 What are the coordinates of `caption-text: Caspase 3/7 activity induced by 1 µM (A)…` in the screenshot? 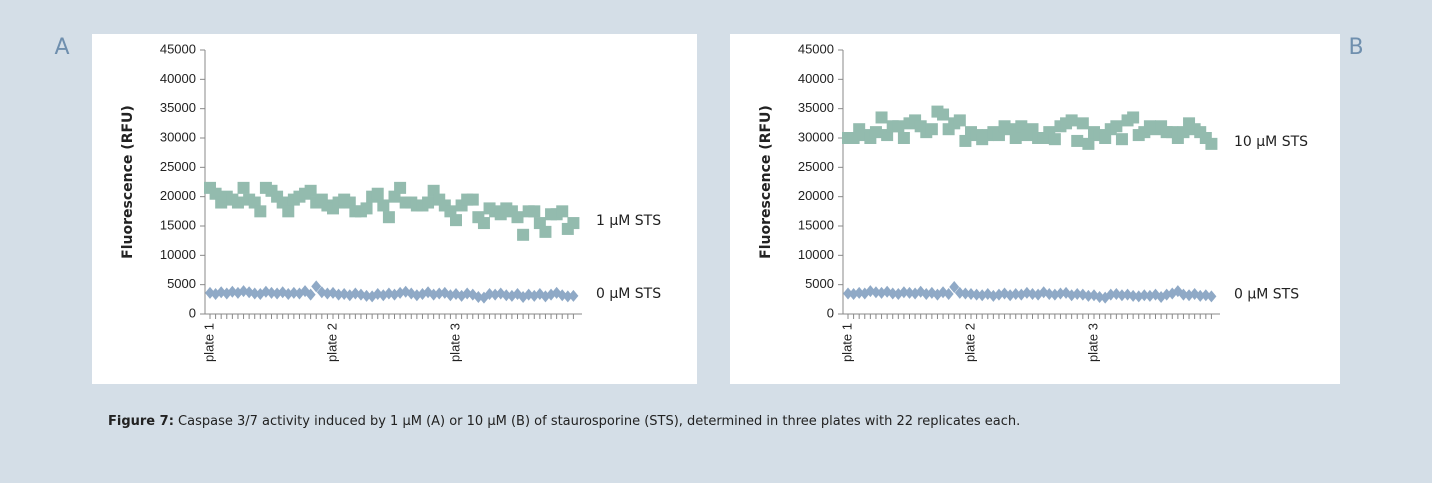 It's located at (599, 421).